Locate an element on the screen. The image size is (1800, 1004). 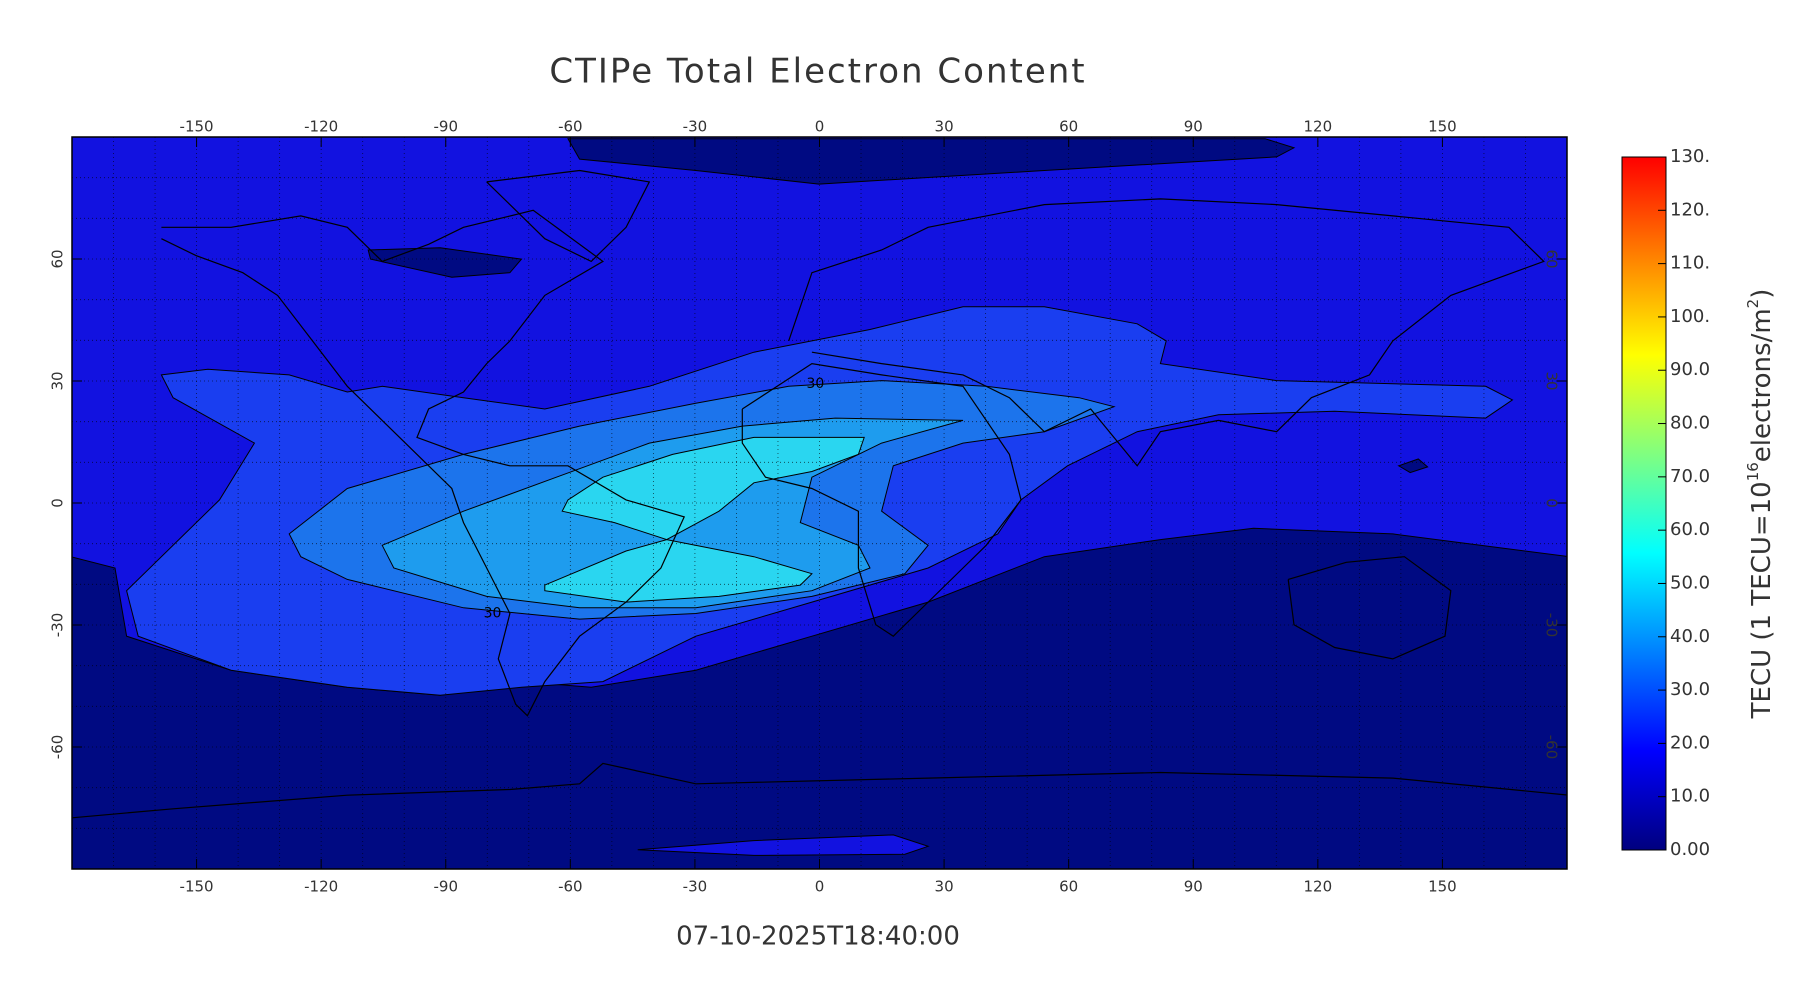
y-tick-label-right: -30 is located at coordinates (1552, 625).